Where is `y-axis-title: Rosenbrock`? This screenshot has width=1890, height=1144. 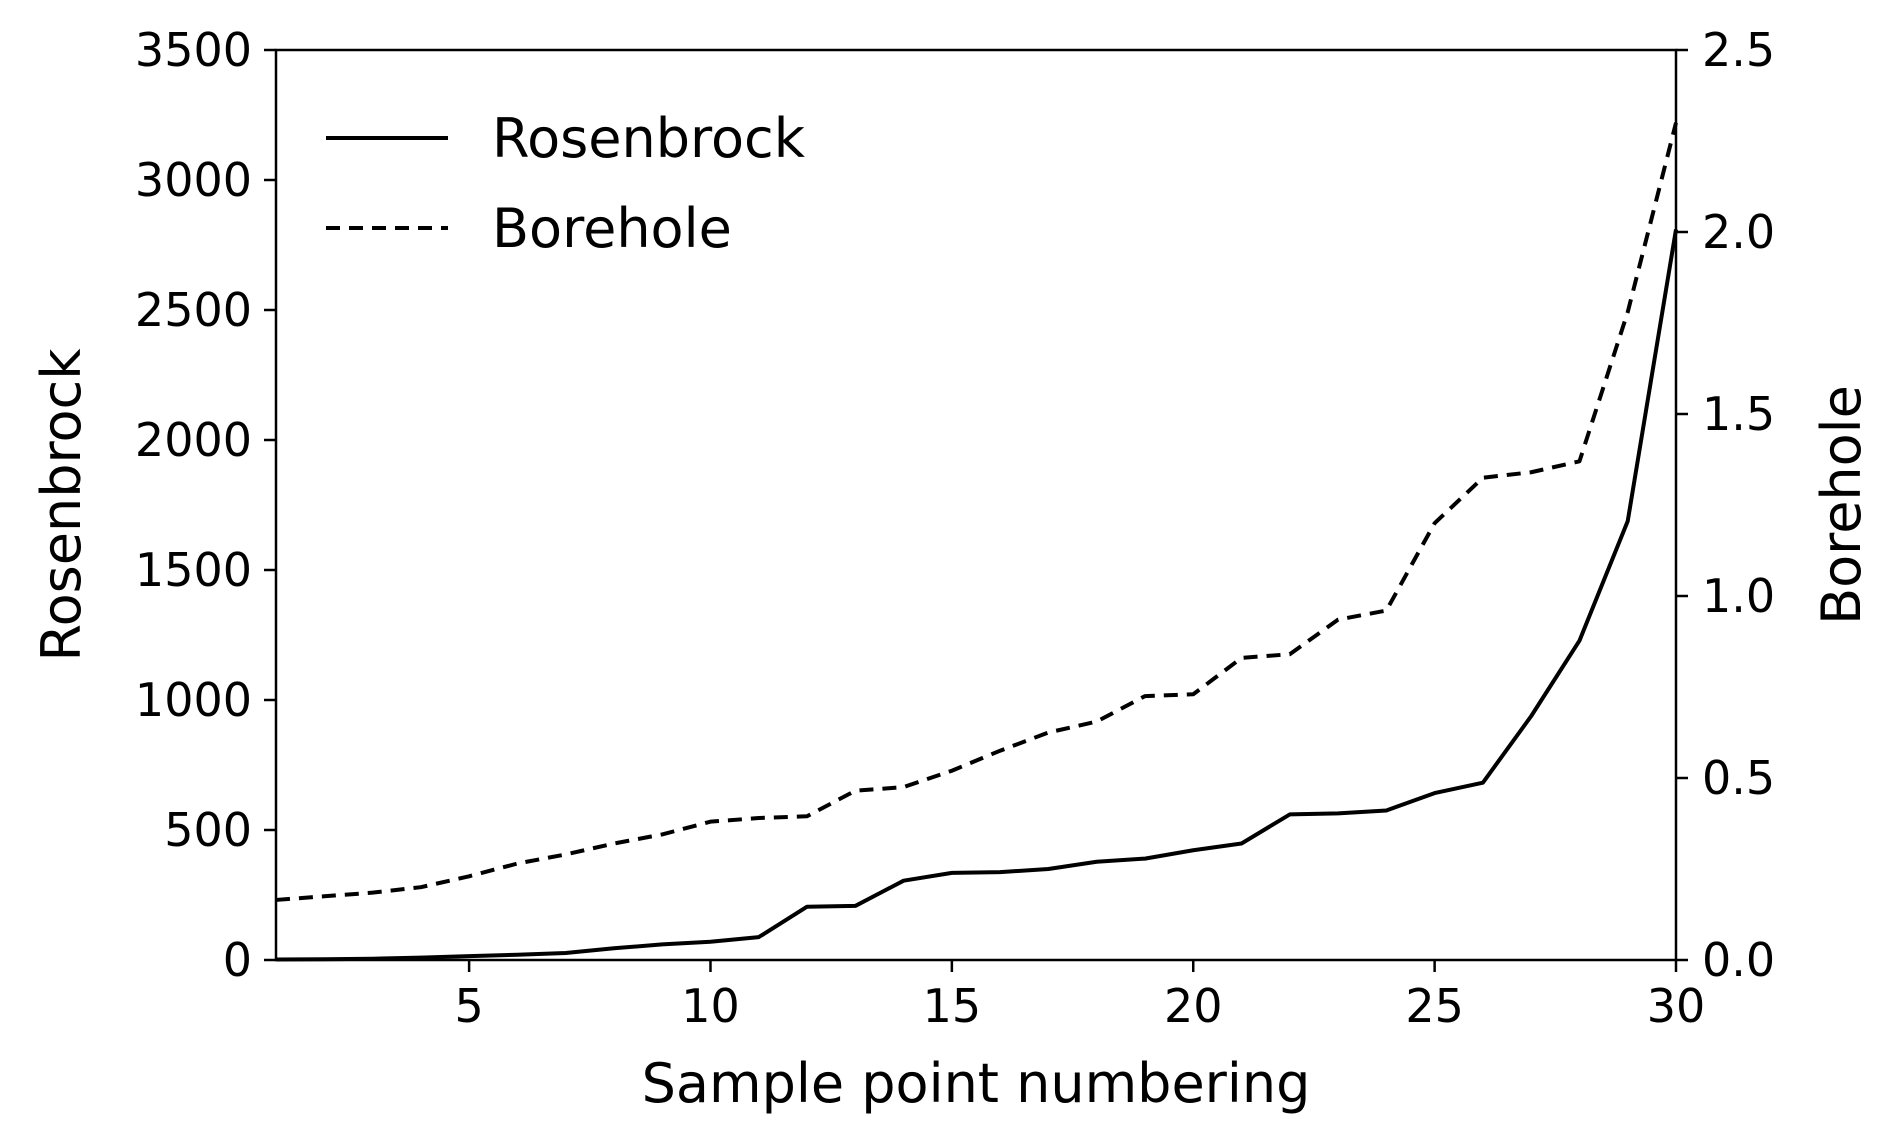
y-axis-title: Rosenbrock is located at coordinates (61, 505).